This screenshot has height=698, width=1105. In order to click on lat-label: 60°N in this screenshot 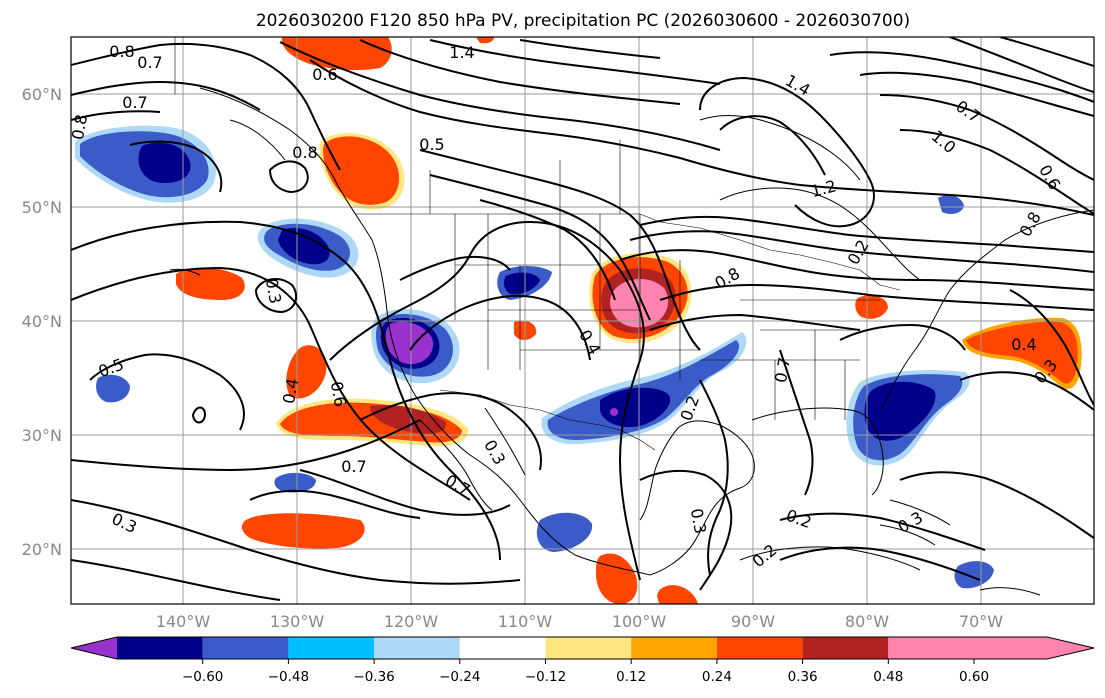, I will do `click(42, 94)`.